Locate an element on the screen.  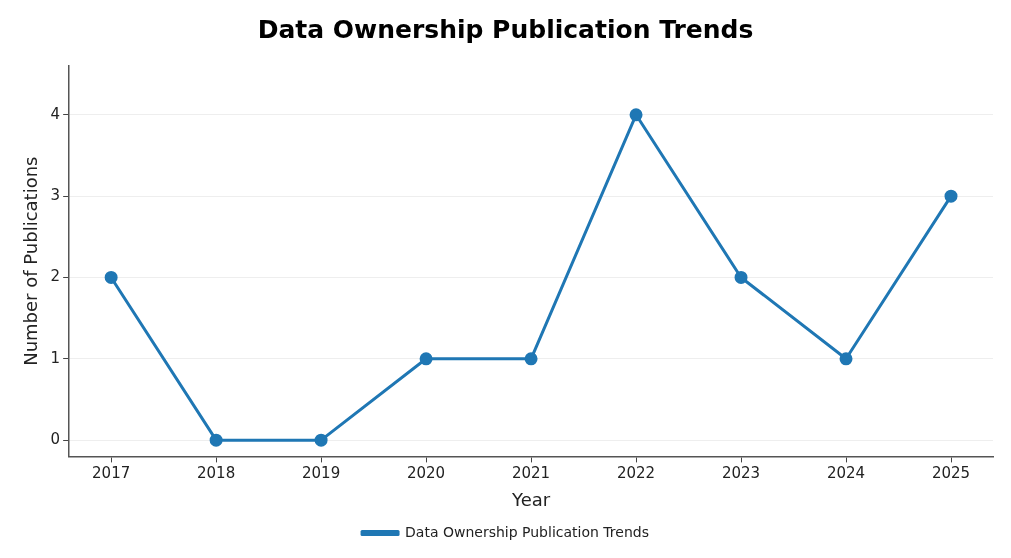
x-tick-label: 2021 is located at coordinates (531, 473).